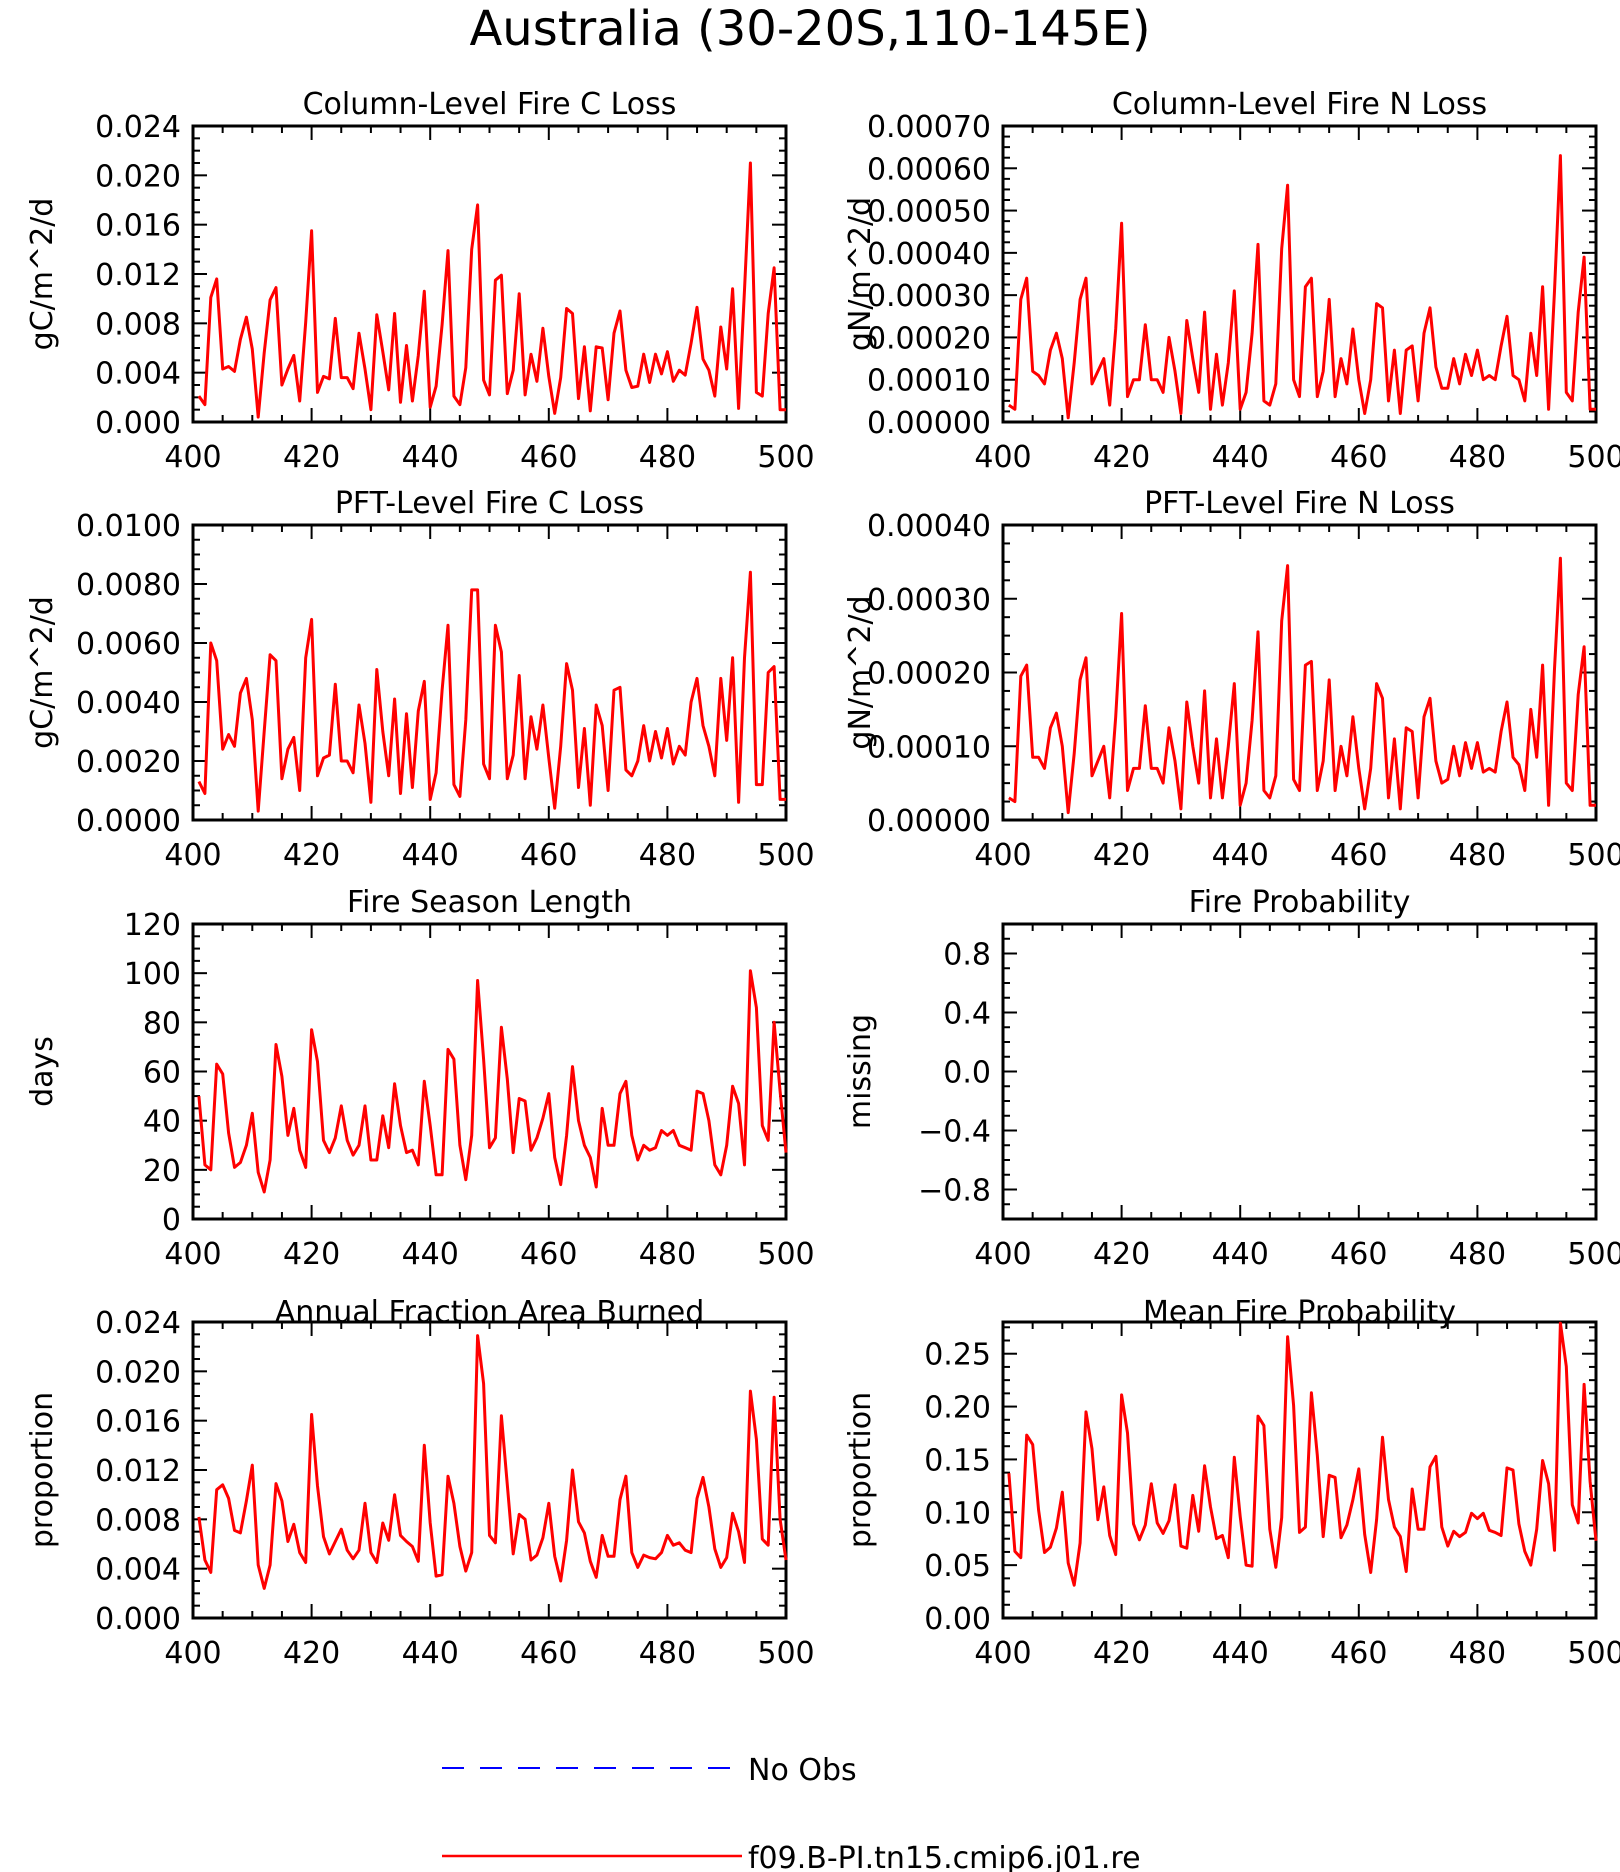 The height and width of the screenshot is (1872, 1620). What do you see at coordinates (957, 1460) in the screenshot?
I see `y-tick-label: 0.15` at bounding box center [957, 1460].